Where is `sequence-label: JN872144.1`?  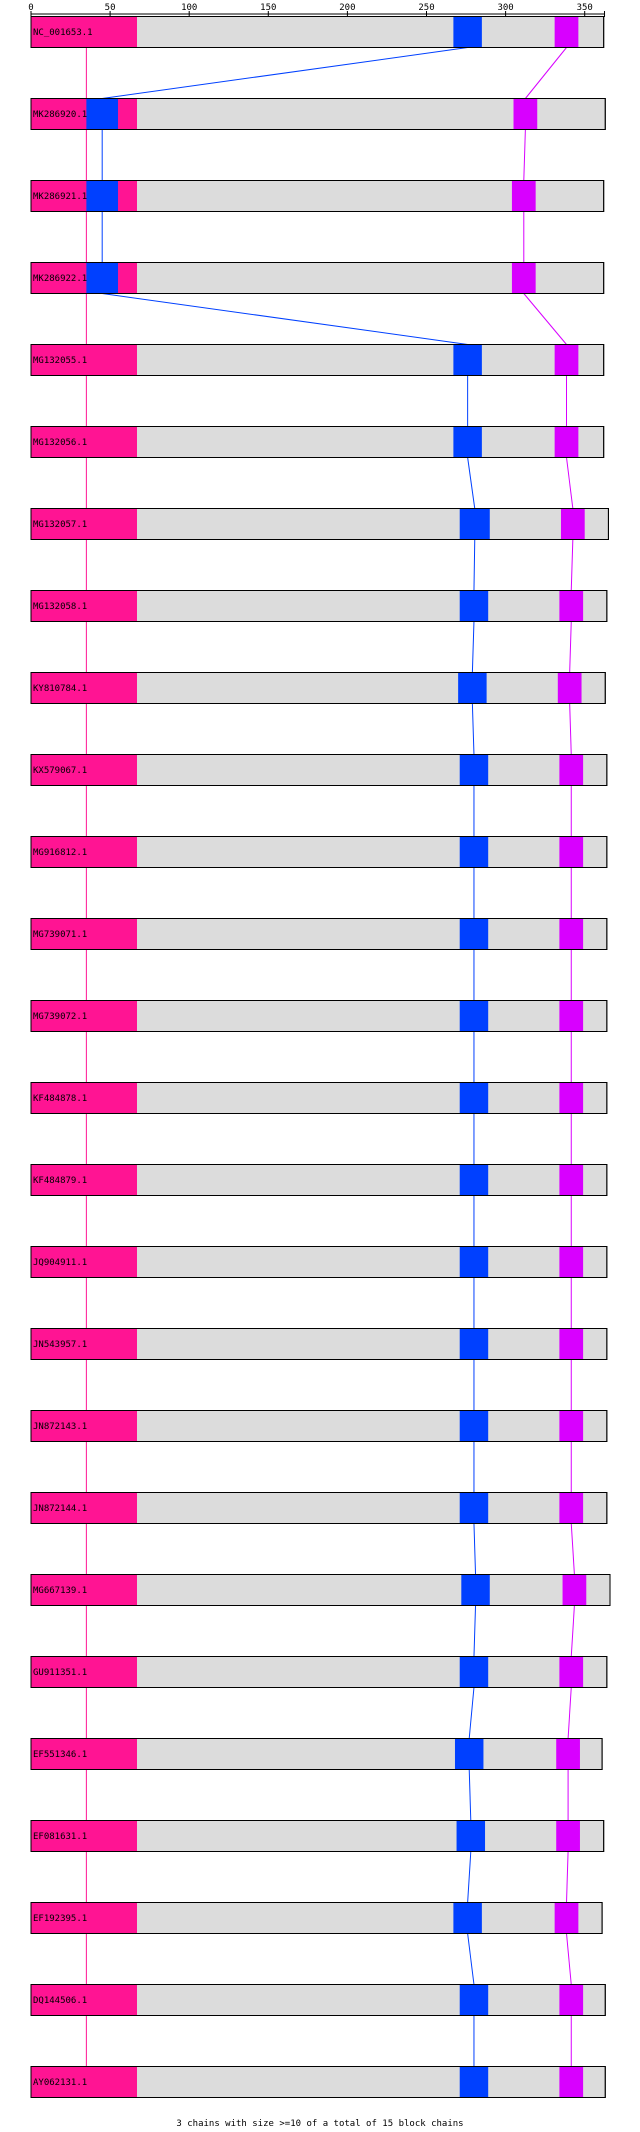 sequence-label: JN872144.1 is located at coordinates (60, 1509).